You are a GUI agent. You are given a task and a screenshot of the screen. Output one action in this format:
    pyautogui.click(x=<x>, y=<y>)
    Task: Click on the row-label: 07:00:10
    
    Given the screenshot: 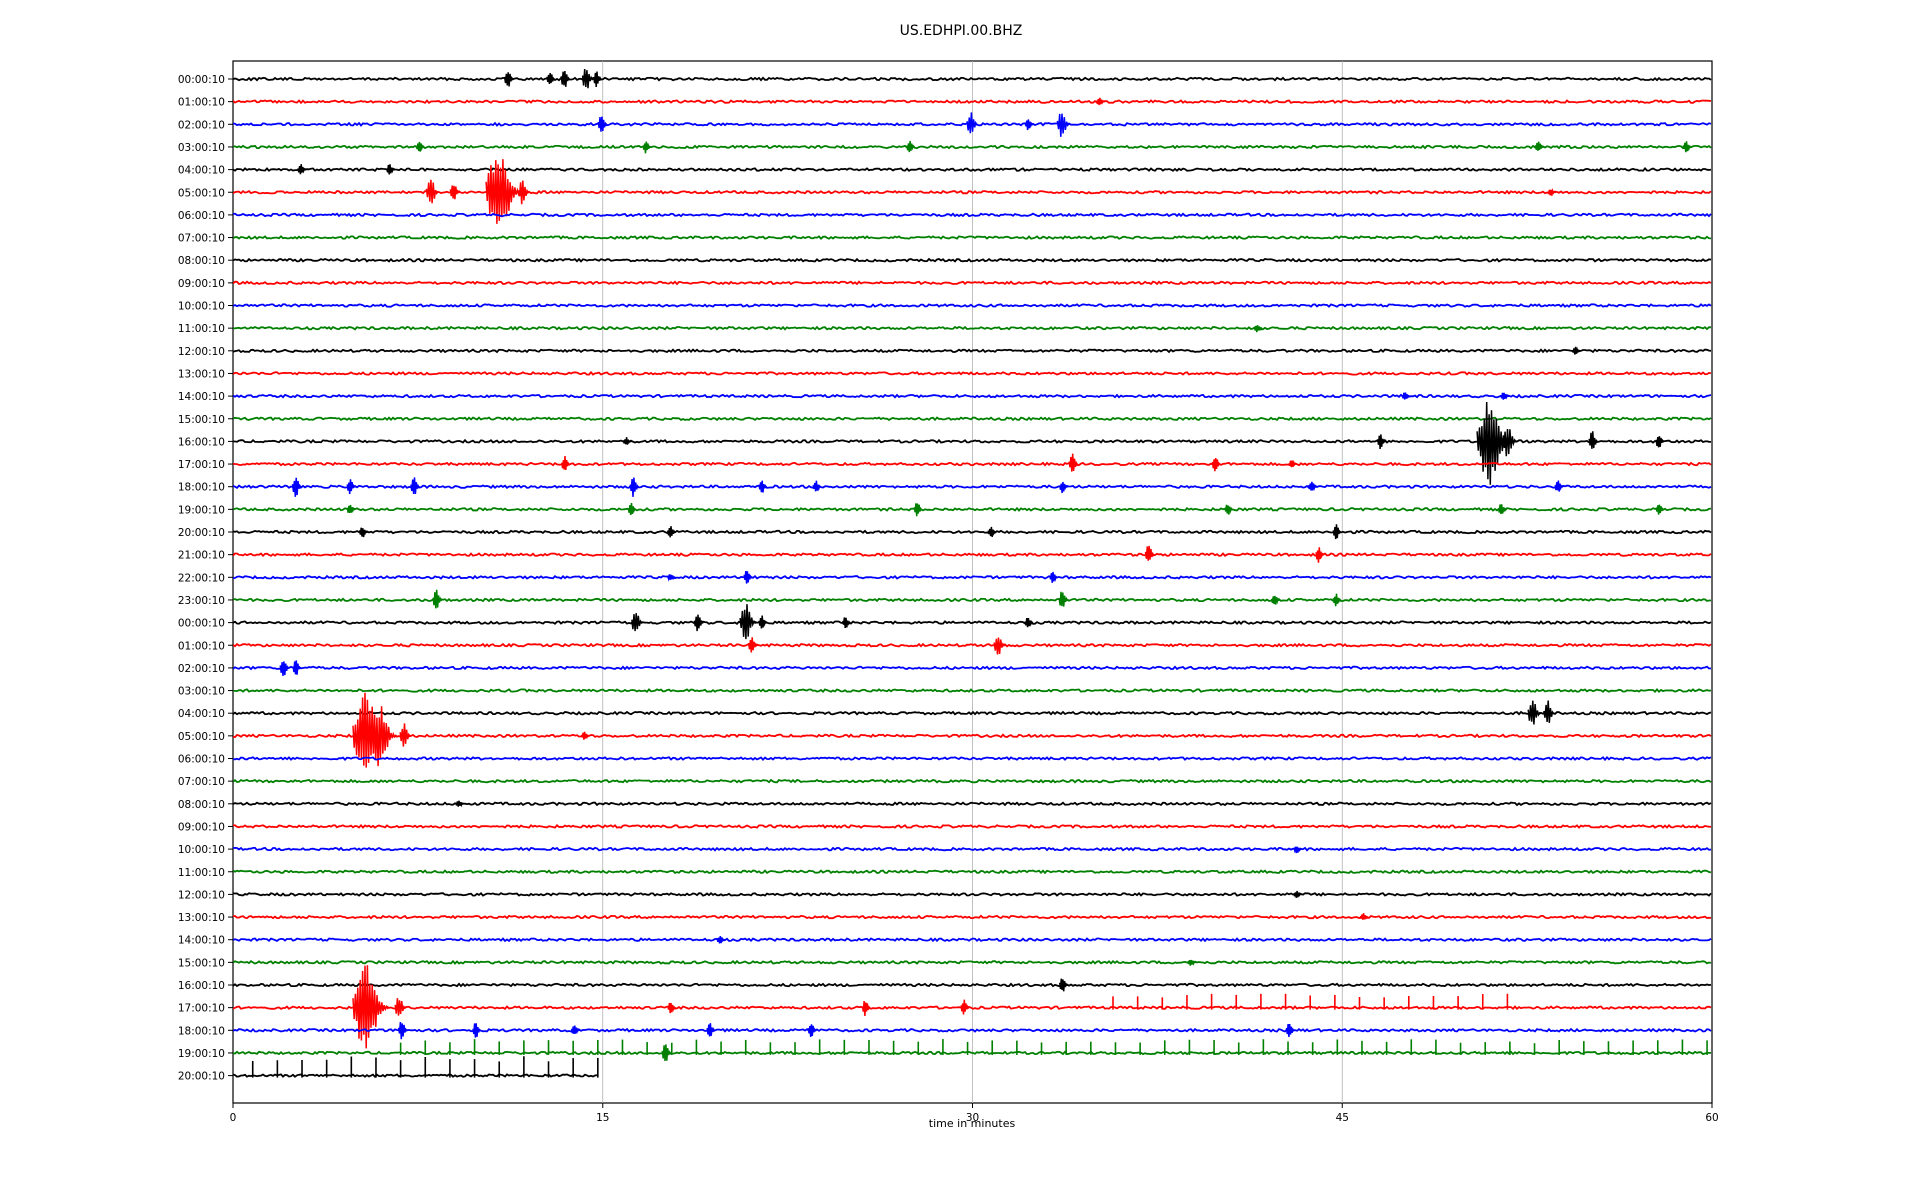 What is the action you would take?
    pyautogui.click(x=201, y=782)
    